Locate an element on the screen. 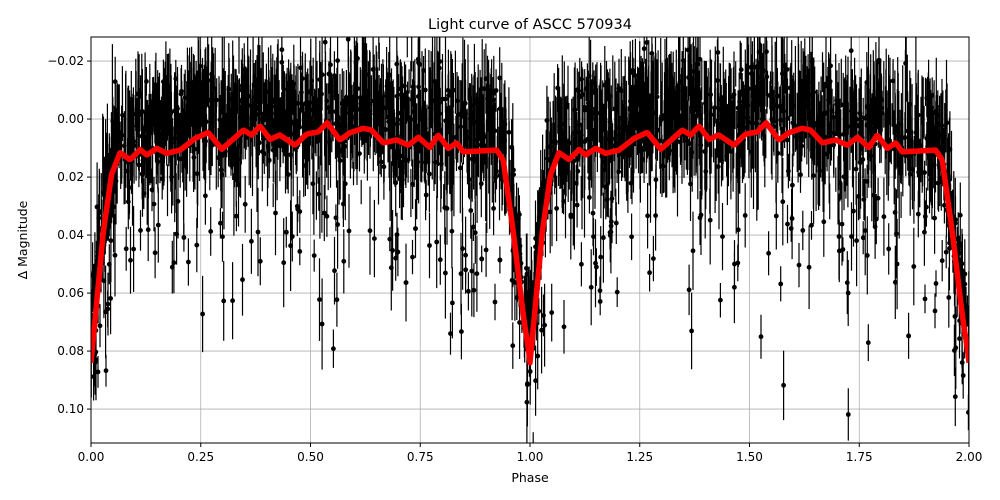 This screenshot has height=500, width=1000. x-tick-label: 1.00 is located at coordinates (530, 457).